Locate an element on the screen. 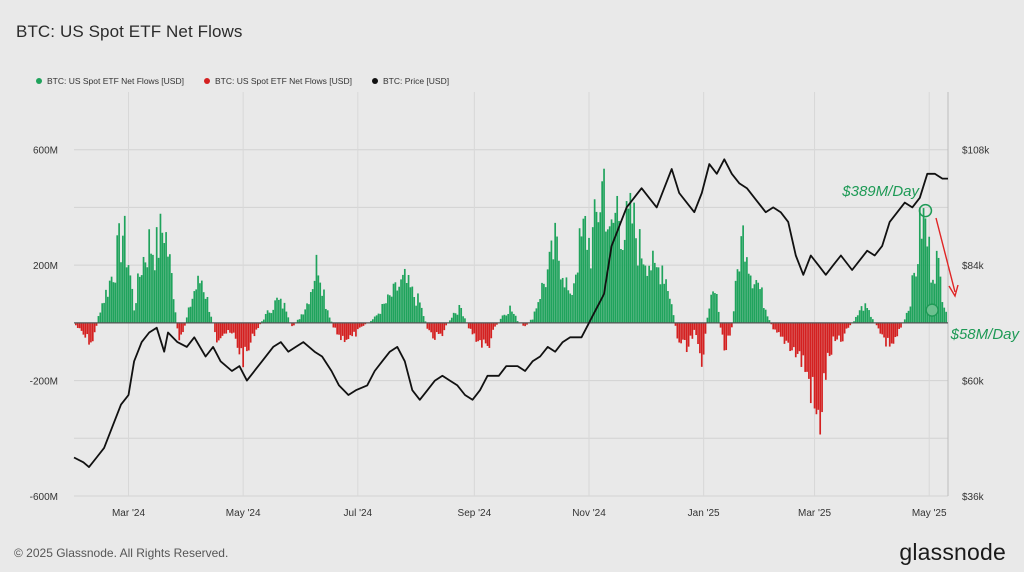  legend-label-outflows: BTC: US Spot ETF Net Flows [USD] is located at coordinates (283, 81).